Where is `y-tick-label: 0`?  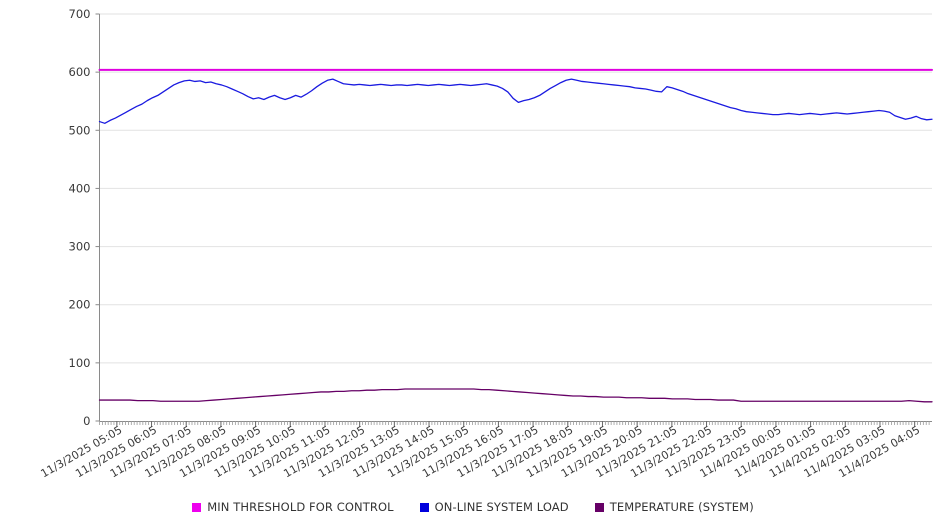
y-tick-label: 0 is located at coordinates (86, 421).